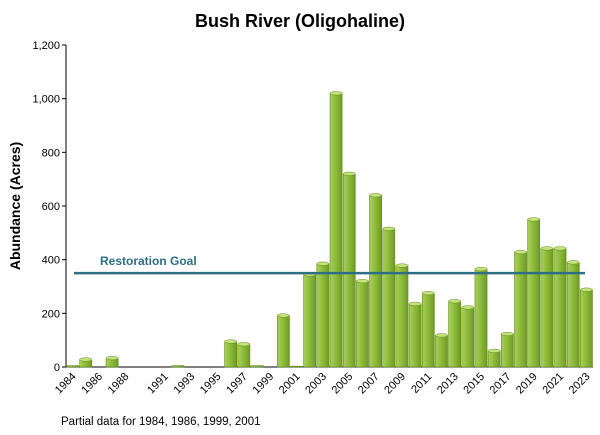 This screenshot has height=435, width=600. Describe the element at coordinates (507, 350) in the screenshot. I see `bar-2017` at that location.